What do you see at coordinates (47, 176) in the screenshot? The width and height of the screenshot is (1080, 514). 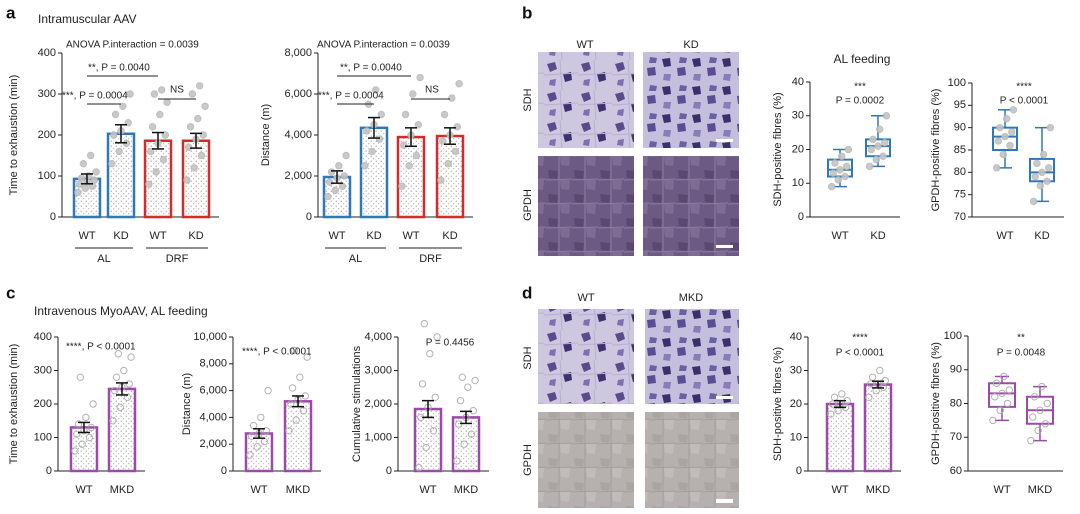 I see `y-tick-label: 100` at bounding box center [47, 176].